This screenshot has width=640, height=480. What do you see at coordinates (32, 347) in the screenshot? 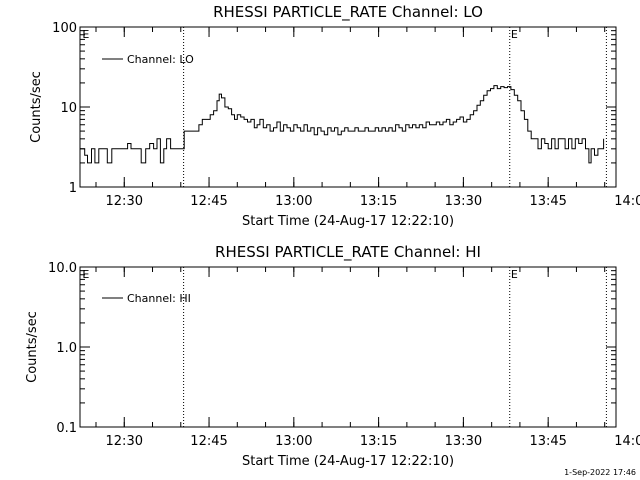
I see `hi-y-axis-label: Counts/sec` at bounding box center [32, 347].